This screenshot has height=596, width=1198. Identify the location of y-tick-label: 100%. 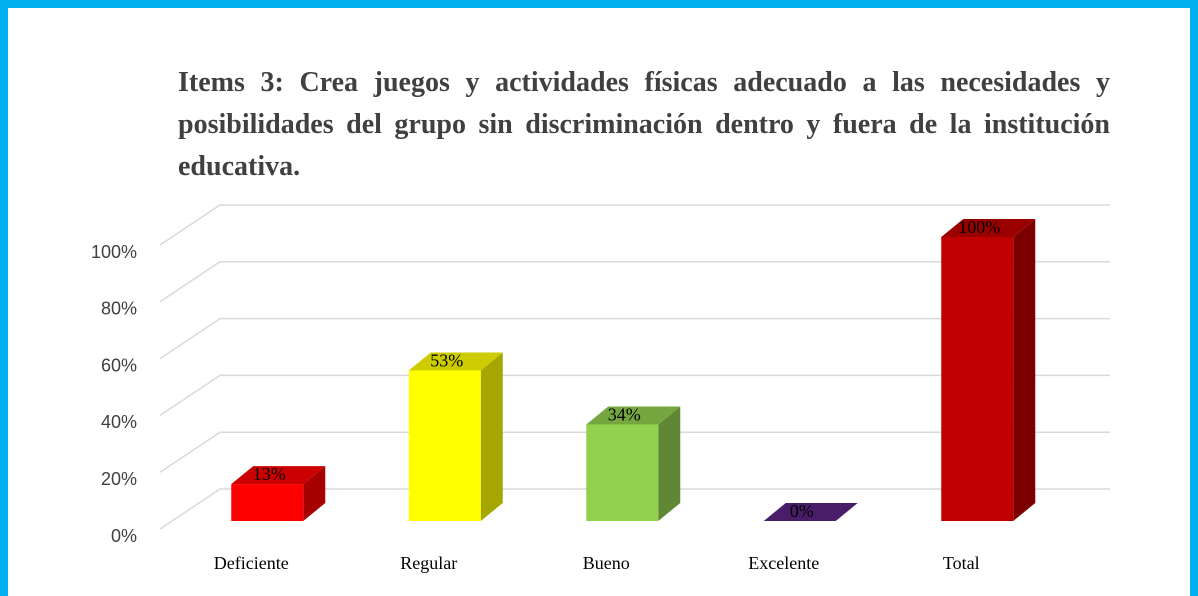
(114, 252).